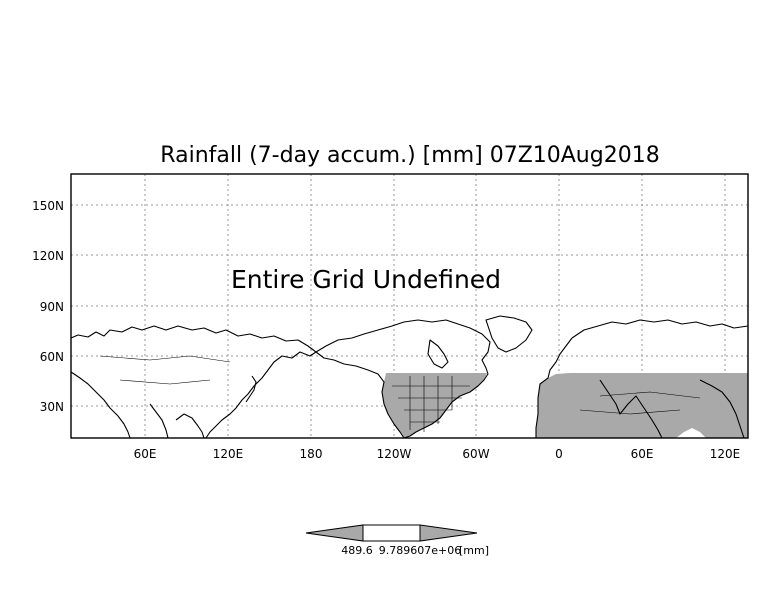 The height and width of the screenshot is (612, 784). Describe the element at coordinates (366, 279) in the screenshot. I see `undefined-grid-message: Entire Grid Undefined` at that location.